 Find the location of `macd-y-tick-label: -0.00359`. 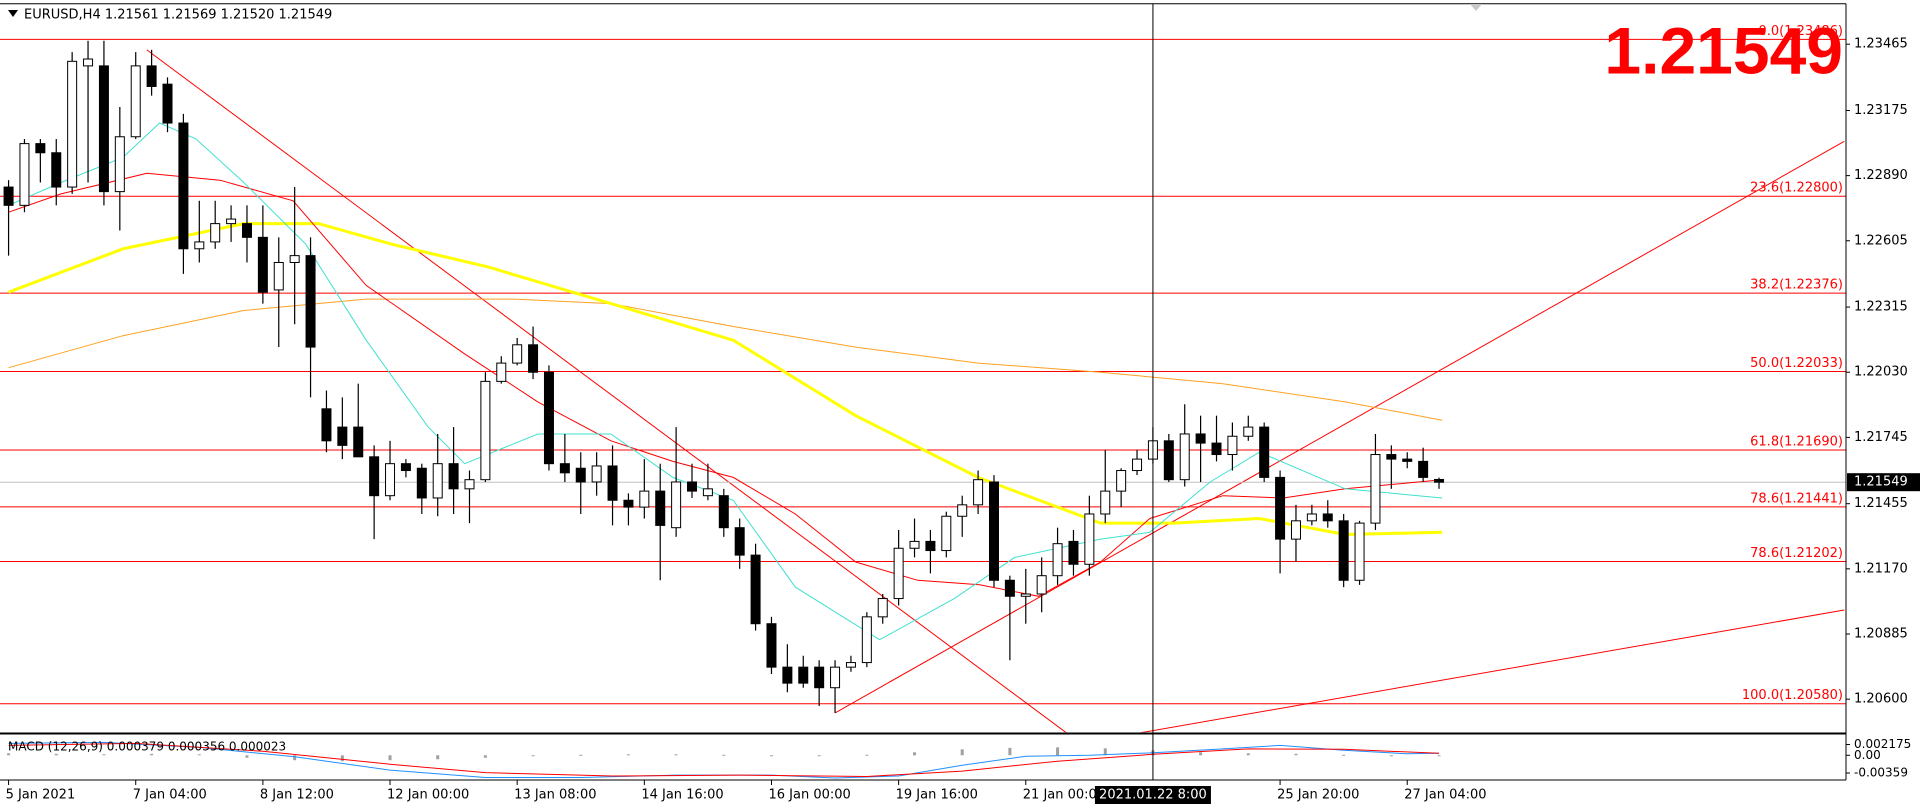

macd-y-tick-label: -0.00359 is located at coordinates (1881, 773).